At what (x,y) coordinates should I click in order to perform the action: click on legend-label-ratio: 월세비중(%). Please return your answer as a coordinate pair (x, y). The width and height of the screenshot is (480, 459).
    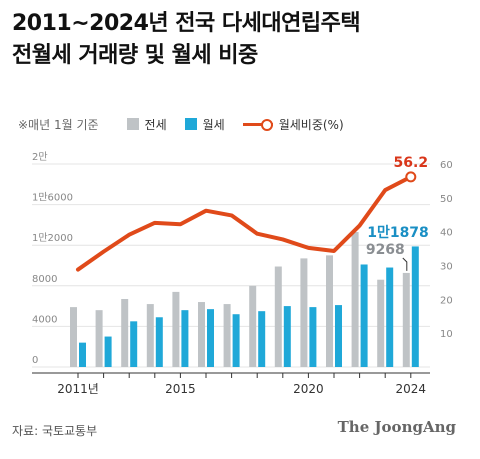
    Looking at the image, I should click on (311, 124).